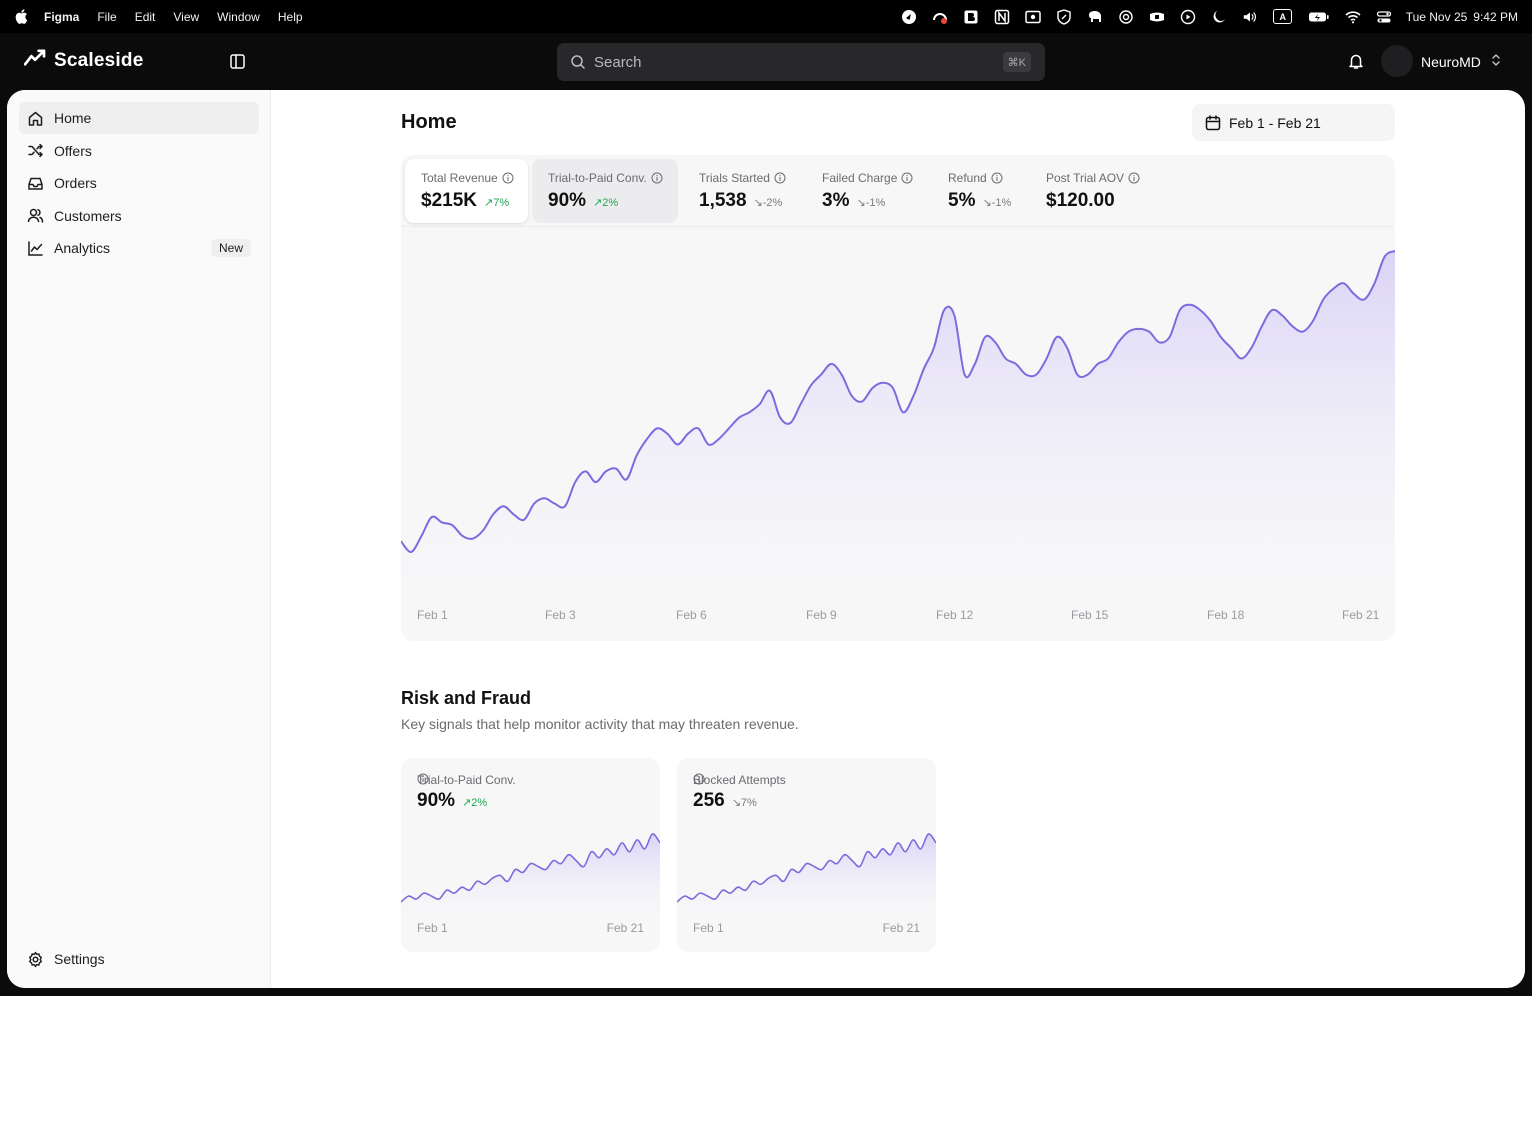 This screenshot has height=1148, width=1532. I want to click on bell-icon, so click(1356, 61).